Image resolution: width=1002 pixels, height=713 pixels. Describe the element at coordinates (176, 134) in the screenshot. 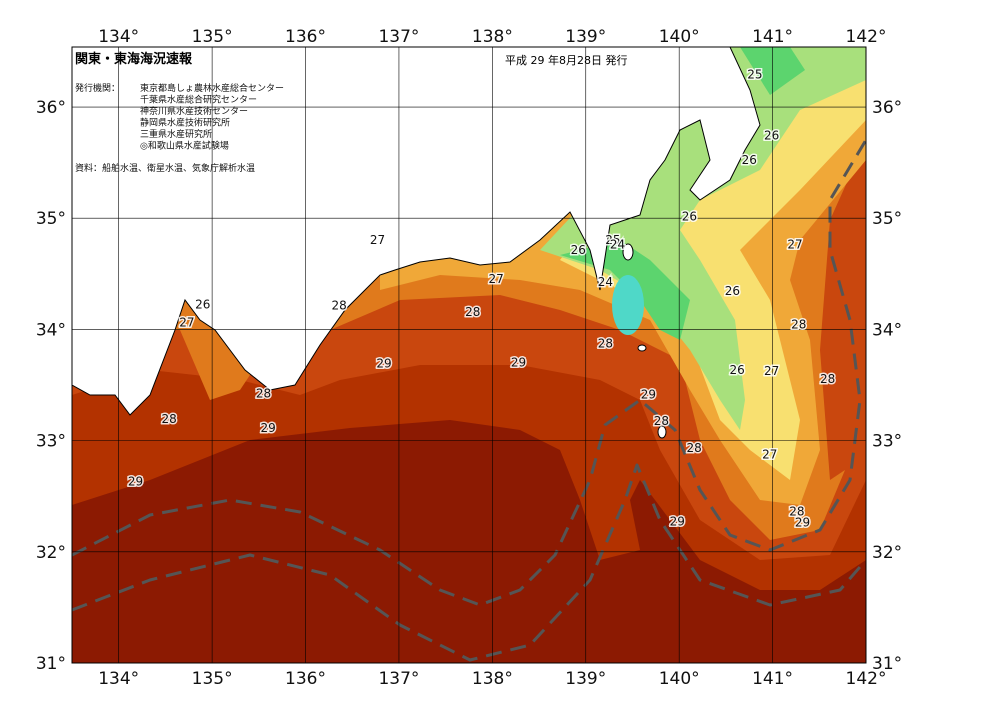

I see `agency: 三重県水産研究所` at that location.